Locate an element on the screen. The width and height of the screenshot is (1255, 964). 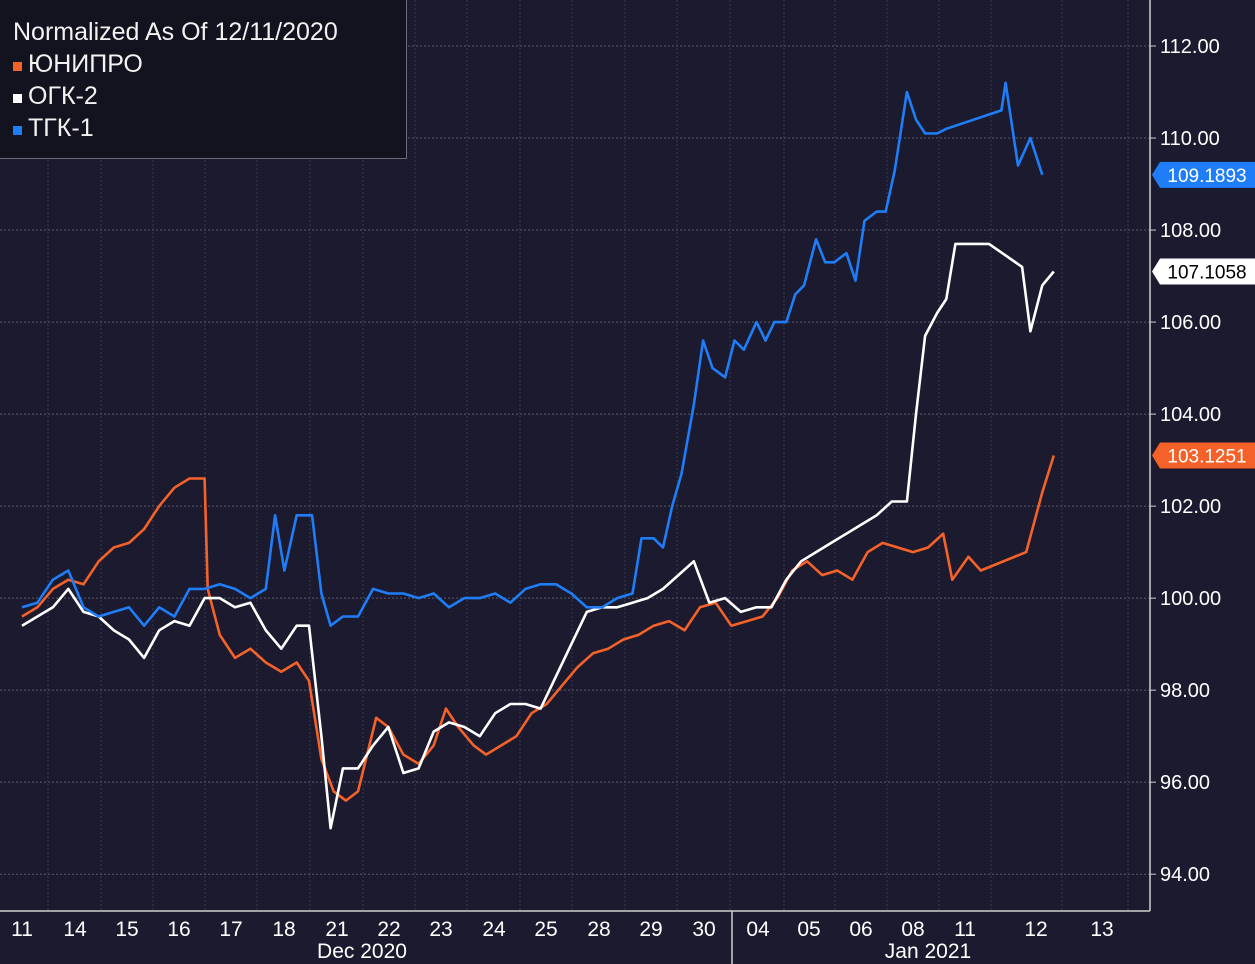
x-tick-label: 21 is located at coordinates (336, 929).